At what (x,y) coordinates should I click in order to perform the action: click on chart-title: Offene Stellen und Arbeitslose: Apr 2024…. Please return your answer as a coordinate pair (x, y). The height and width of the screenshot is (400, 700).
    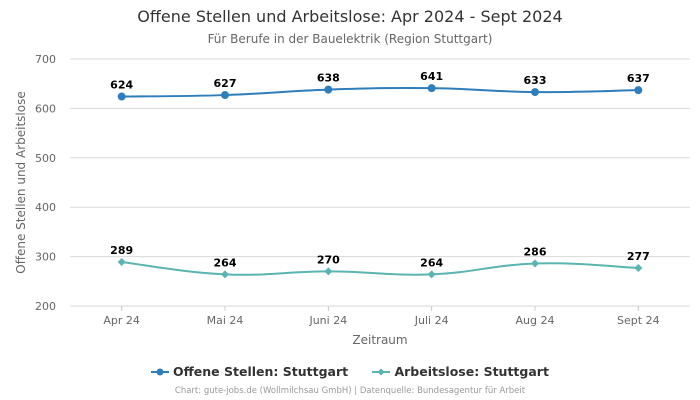
    Looking at the image, I should click on (350, 16).